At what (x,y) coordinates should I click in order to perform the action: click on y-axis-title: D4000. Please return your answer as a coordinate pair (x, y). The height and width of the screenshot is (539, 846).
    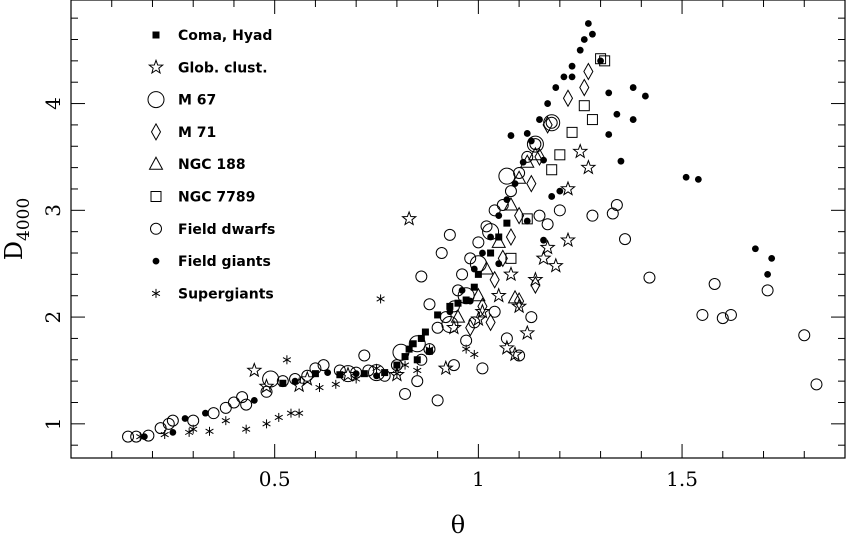
    Looking at the image, I should click on (17, 229).